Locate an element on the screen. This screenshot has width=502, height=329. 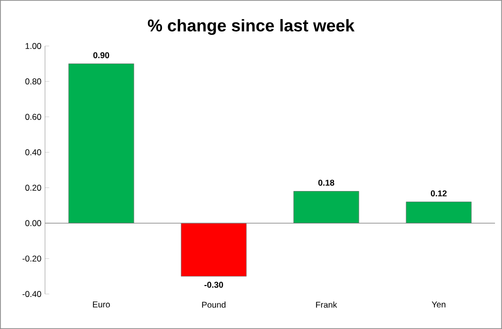
x-tick-label: Yen is located at coordinates (439, 305).